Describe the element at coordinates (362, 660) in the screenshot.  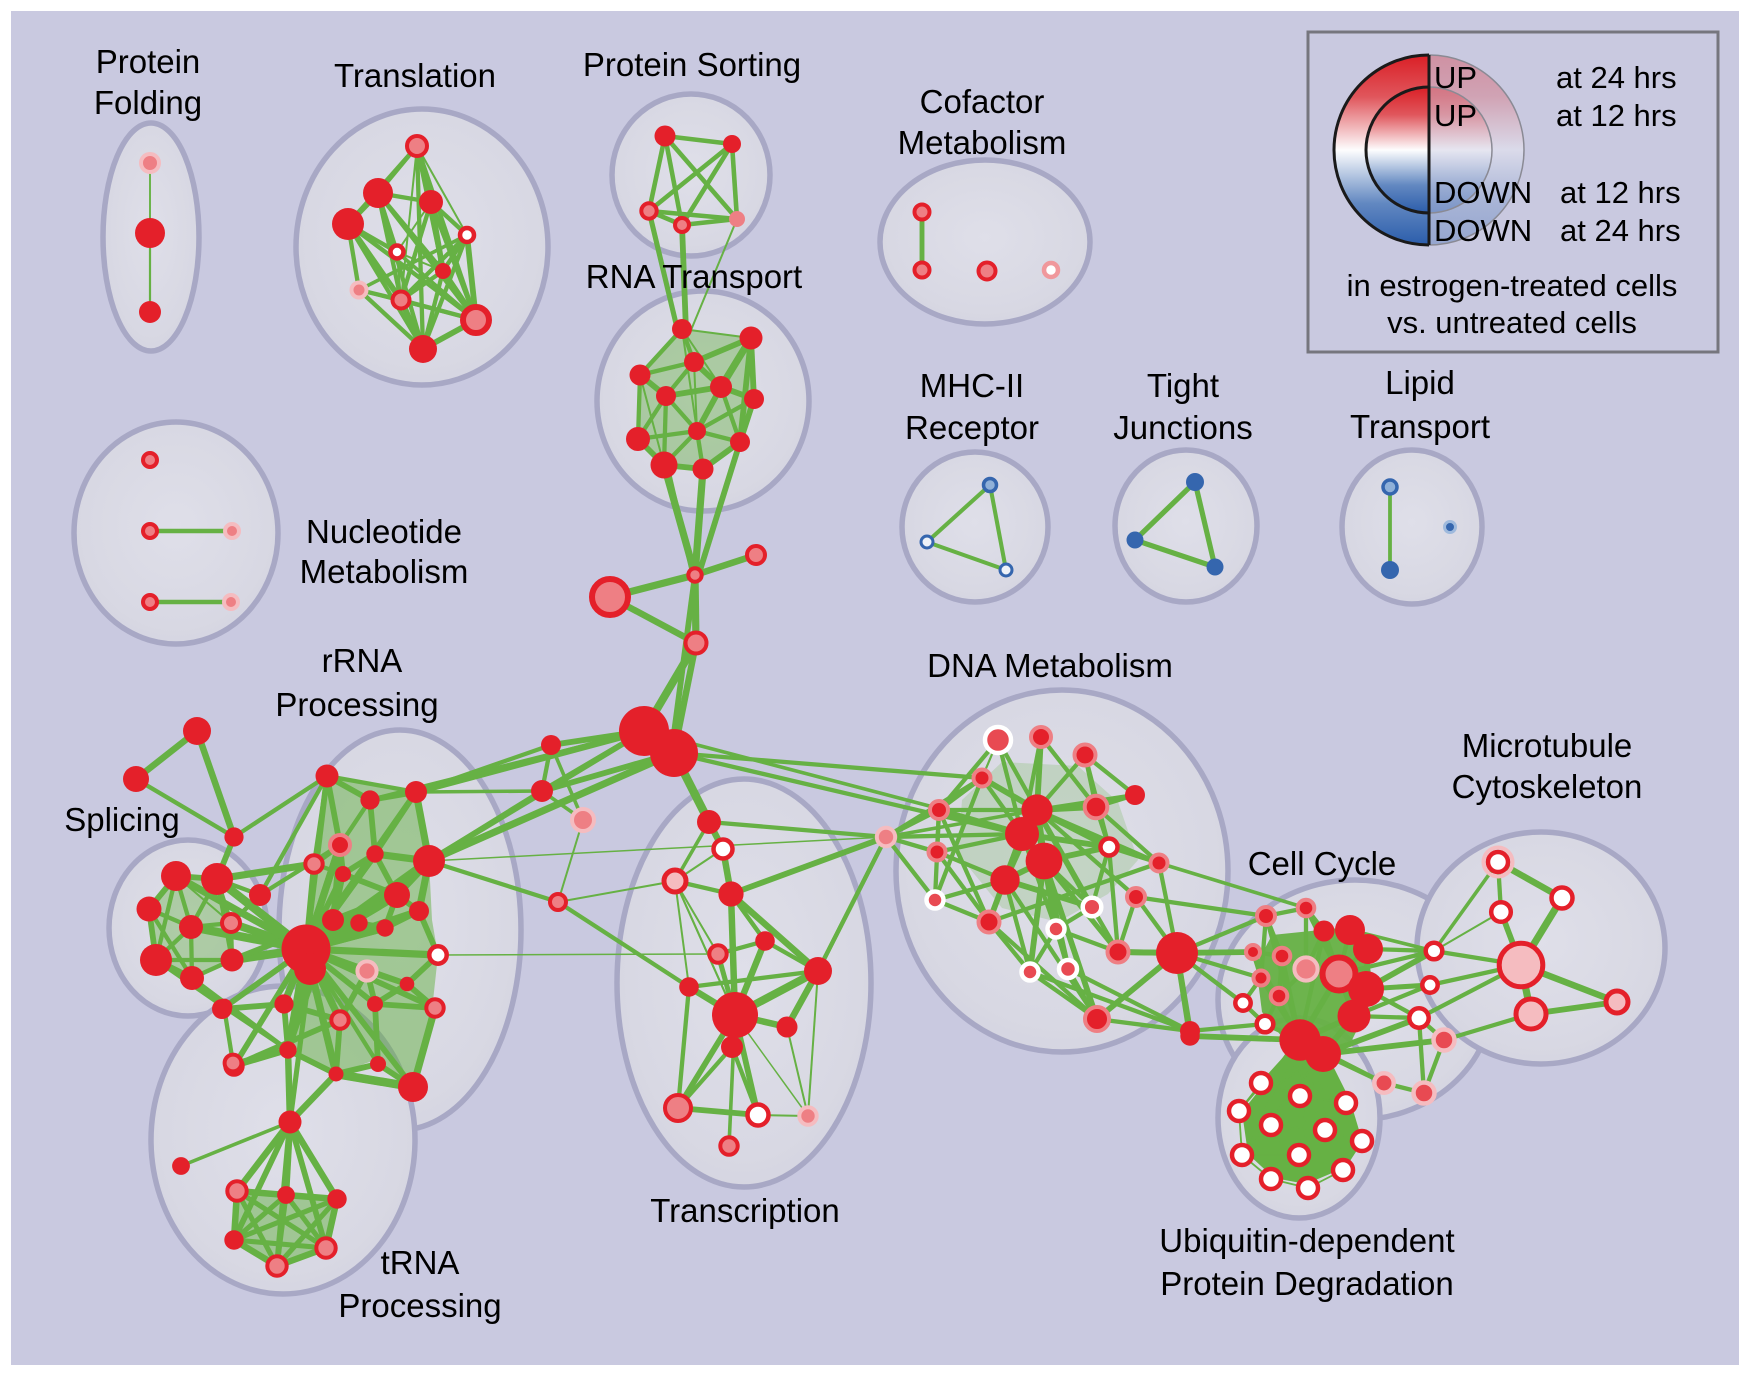
I see `svg-text: rRNA` at that location.